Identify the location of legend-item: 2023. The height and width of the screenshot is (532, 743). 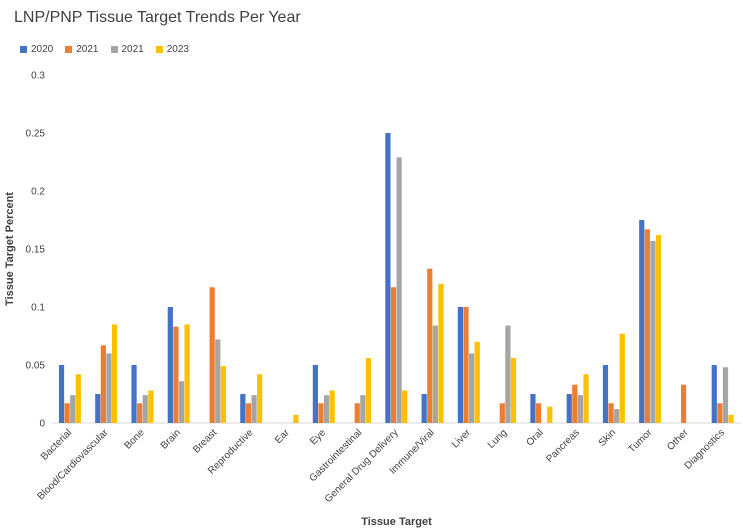
(172, 49).